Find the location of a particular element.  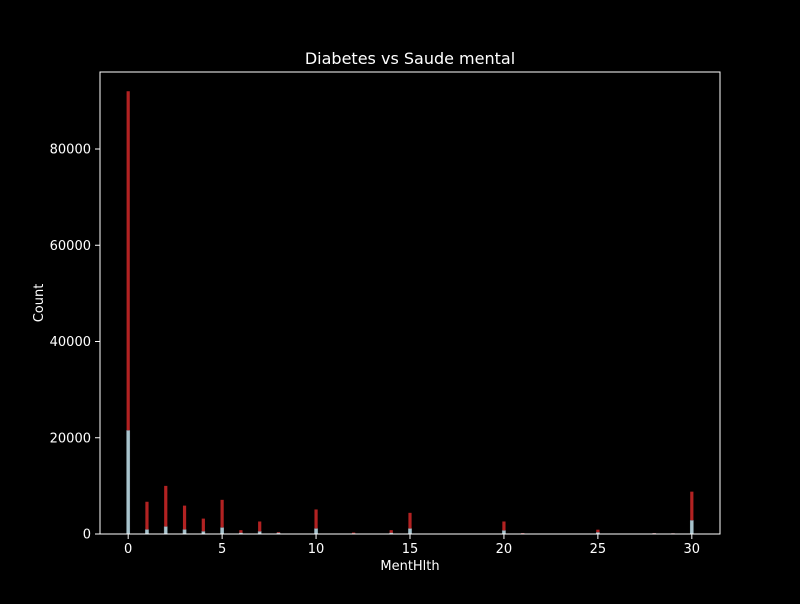

chart-title: Diabetes vs Saude mental is located at coordinates (410, 58).